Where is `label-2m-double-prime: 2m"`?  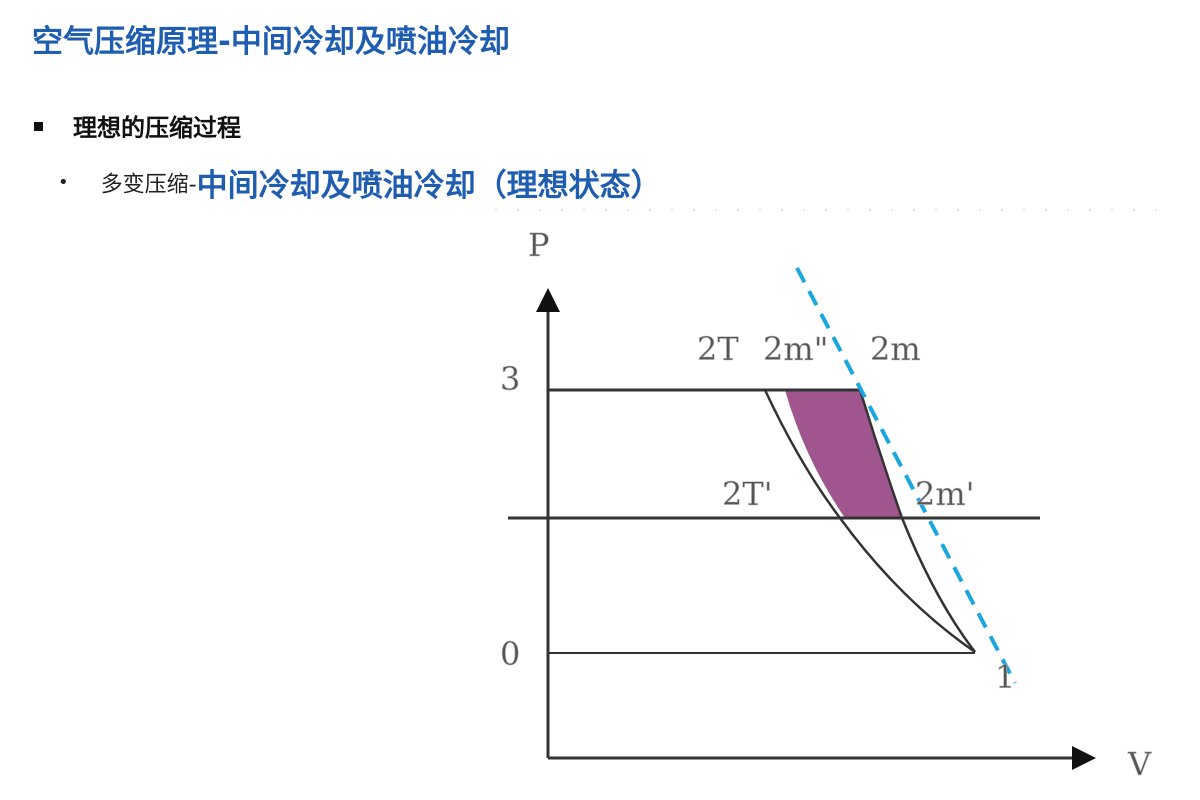
label-2m-double-prime: 2m" is located at coordinates (795, 349).